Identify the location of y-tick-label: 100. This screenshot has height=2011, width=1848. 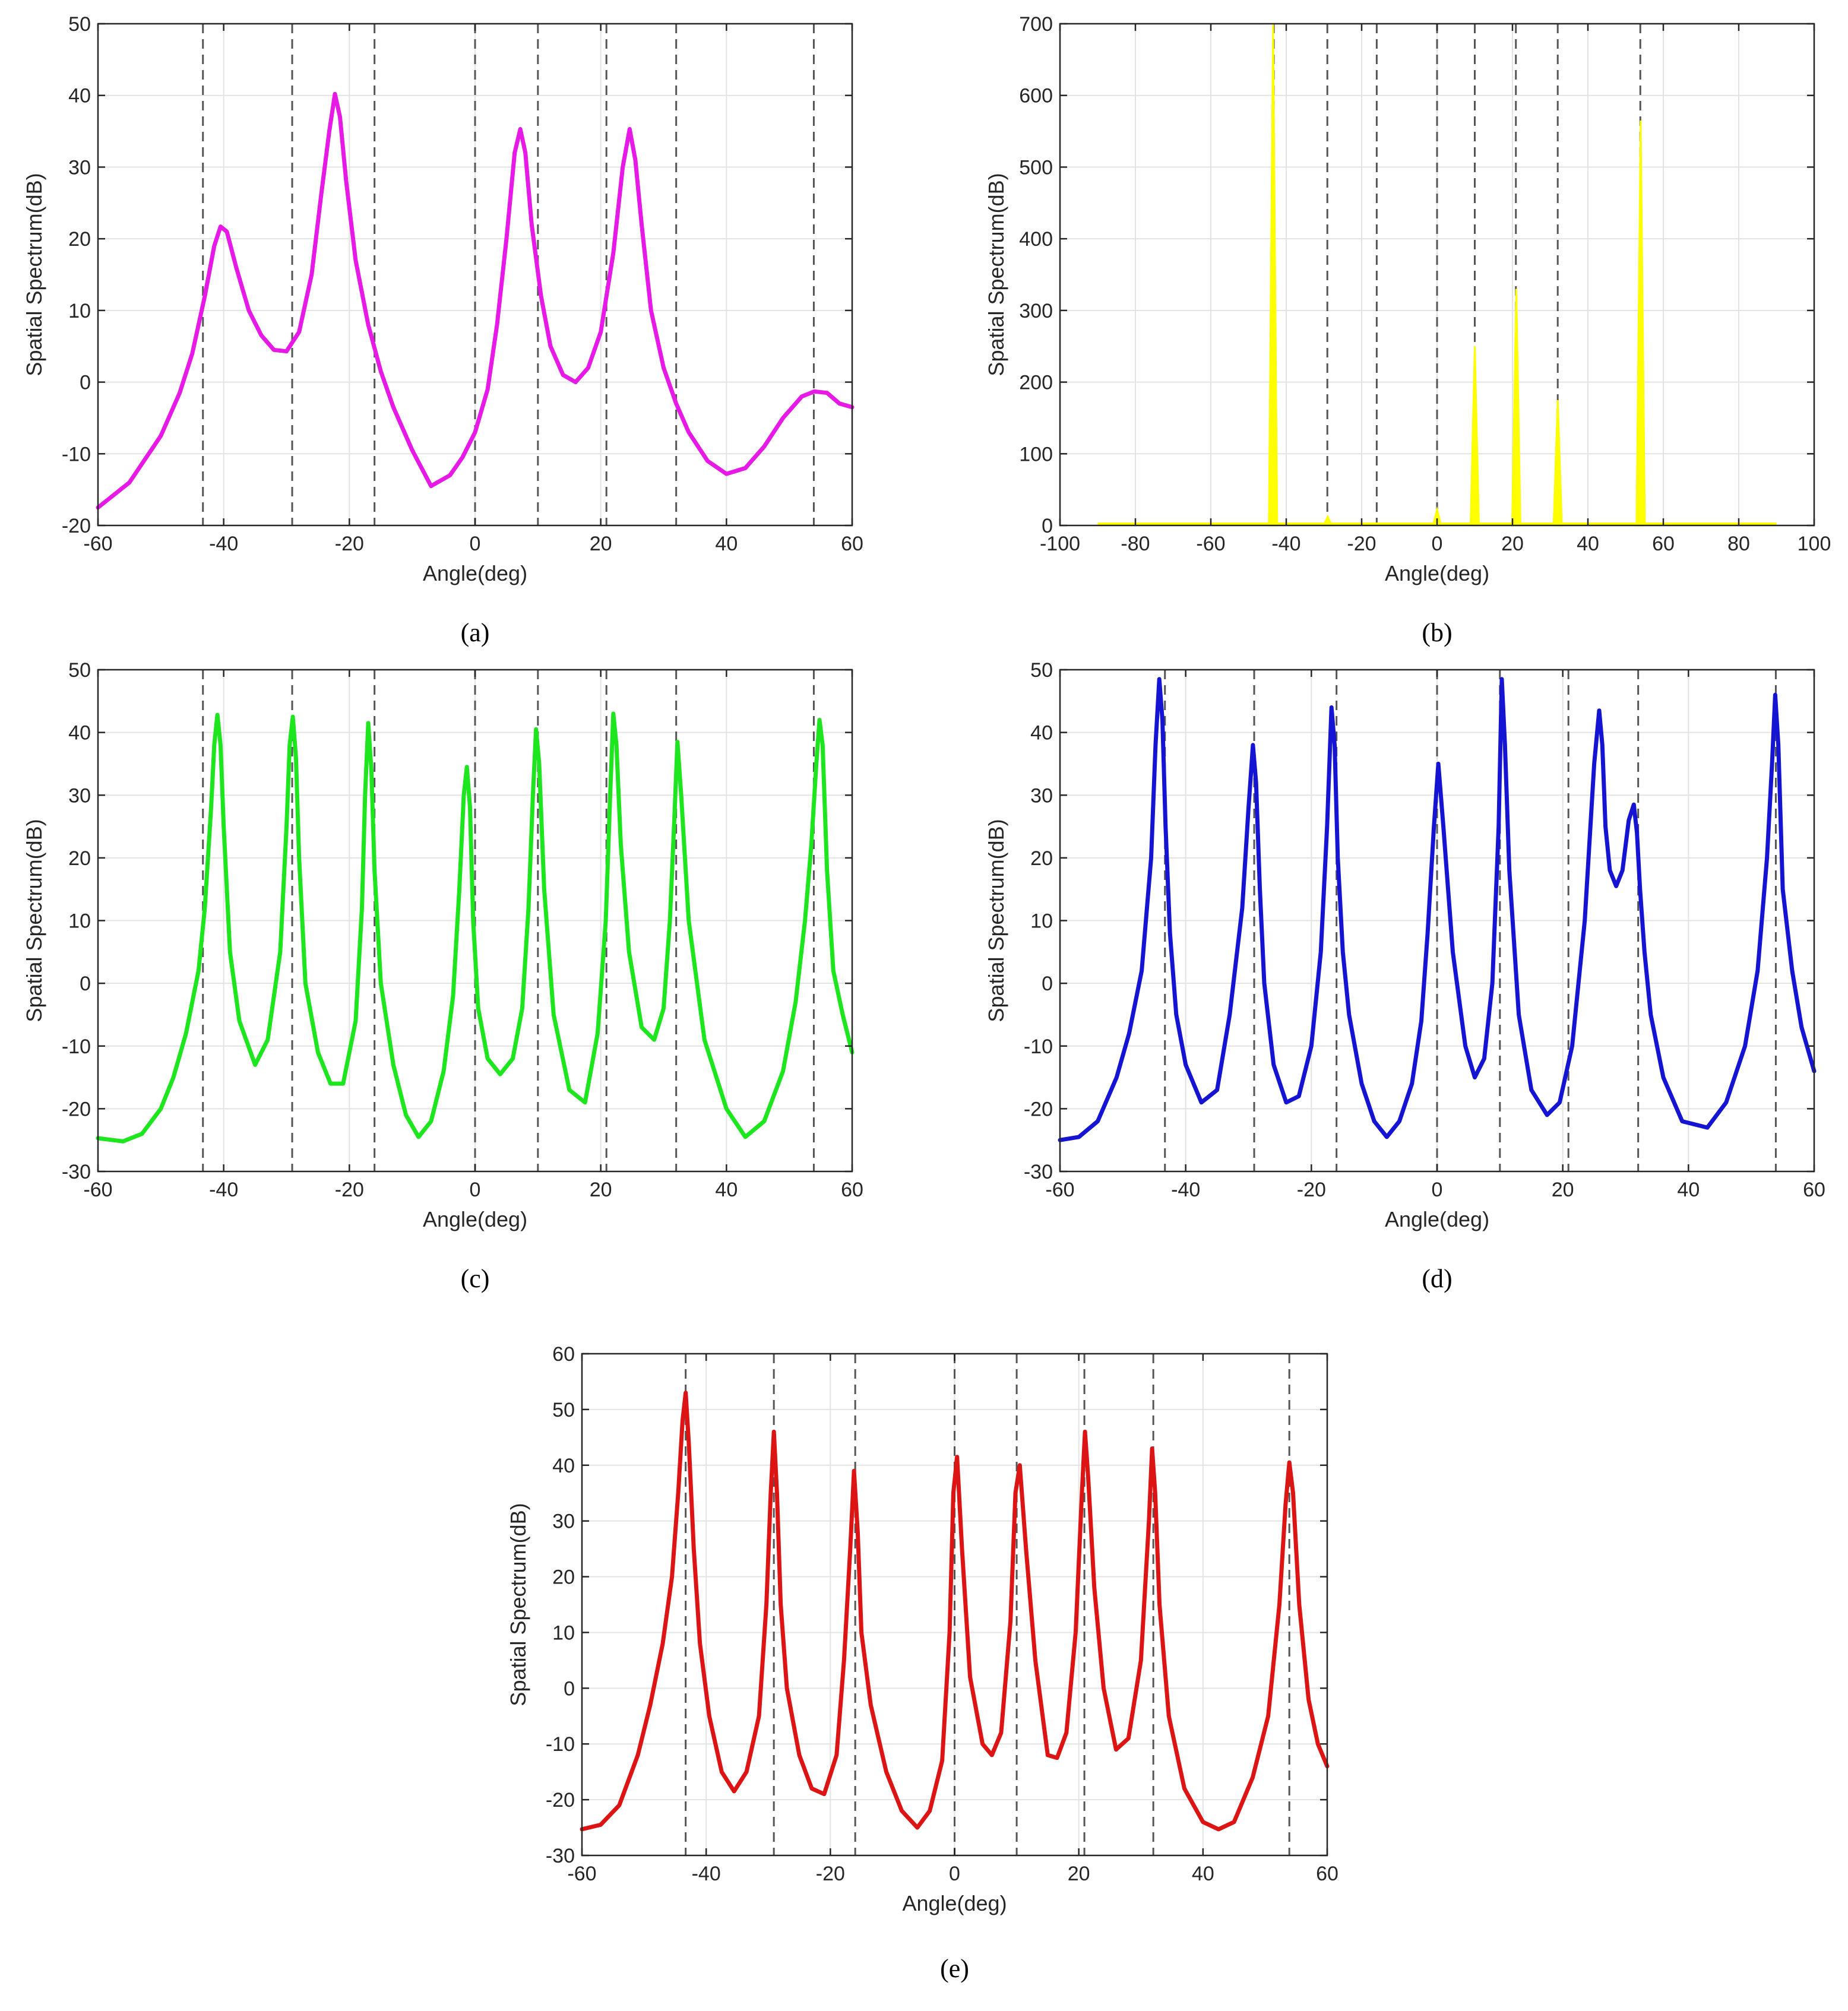
(1036, 454).